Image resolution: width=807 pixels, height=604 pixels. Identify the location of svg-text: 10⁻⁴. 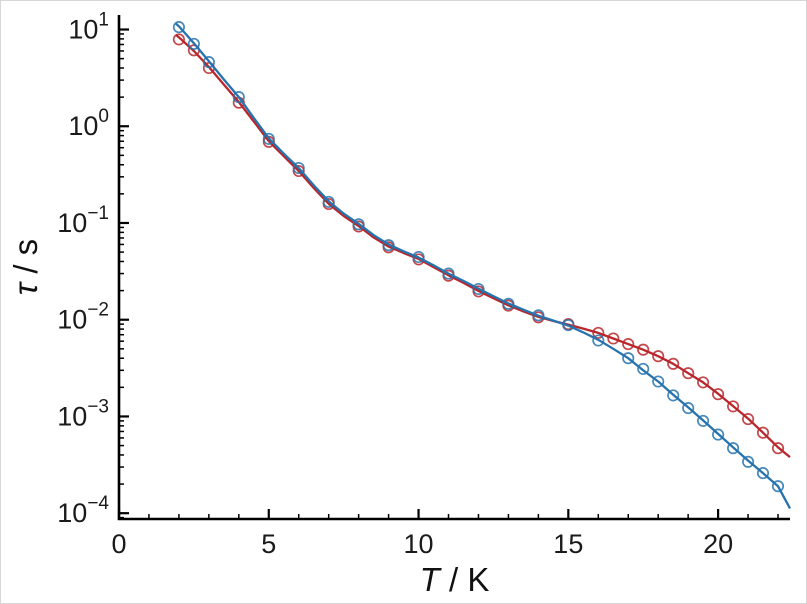
(83, 510).